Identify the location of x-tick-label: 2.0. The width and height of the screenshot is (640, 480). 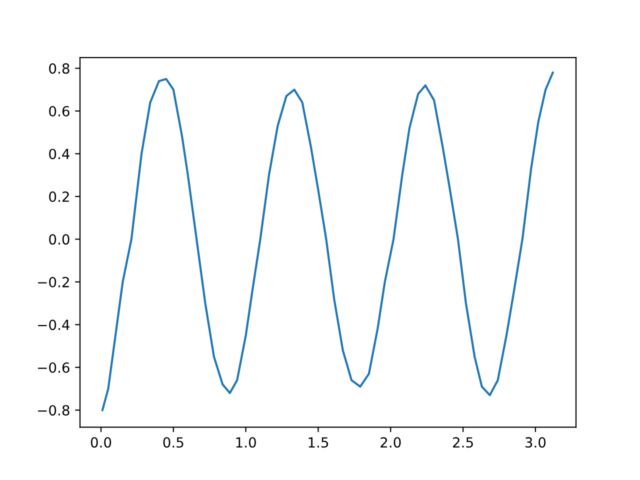
(390, 442).